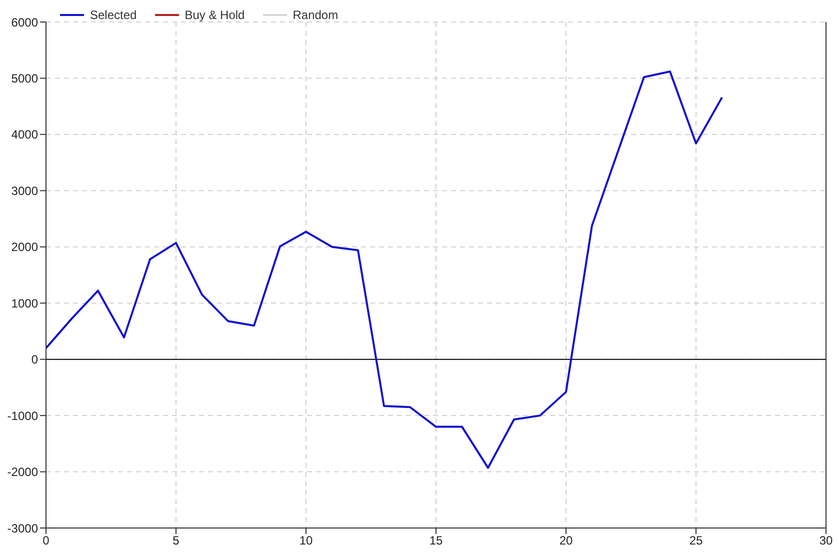 The image size is (839, 556). I want to click on legend-label: Buy & Hold, so click(214, 15).